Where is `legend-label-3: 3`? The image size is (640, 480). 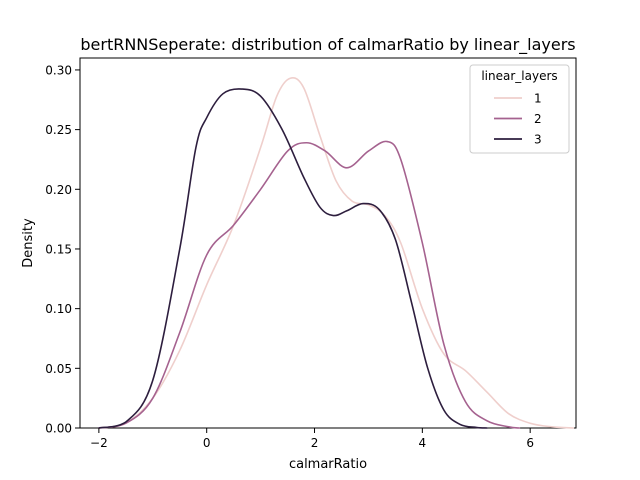
legend-label-3: 3 is located at coordinates (538, 140).